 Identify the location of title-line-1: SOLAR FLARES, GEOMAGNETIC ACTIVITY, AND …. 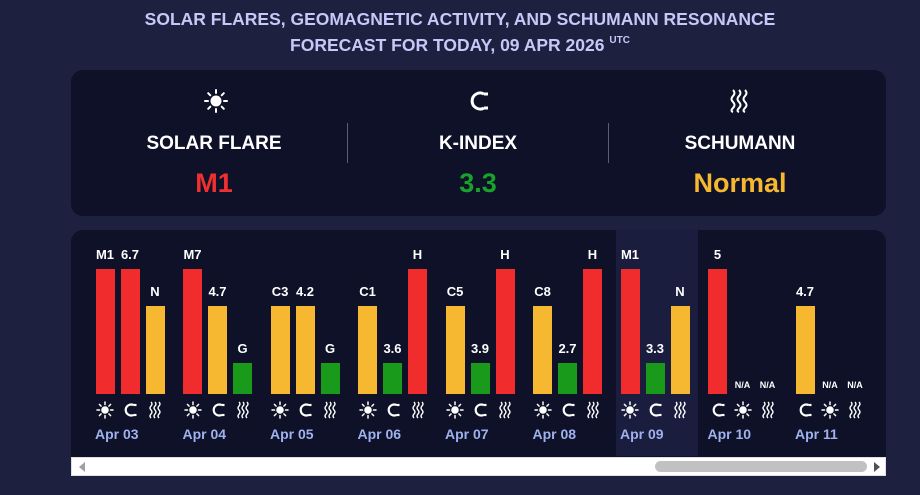
(460, 19).